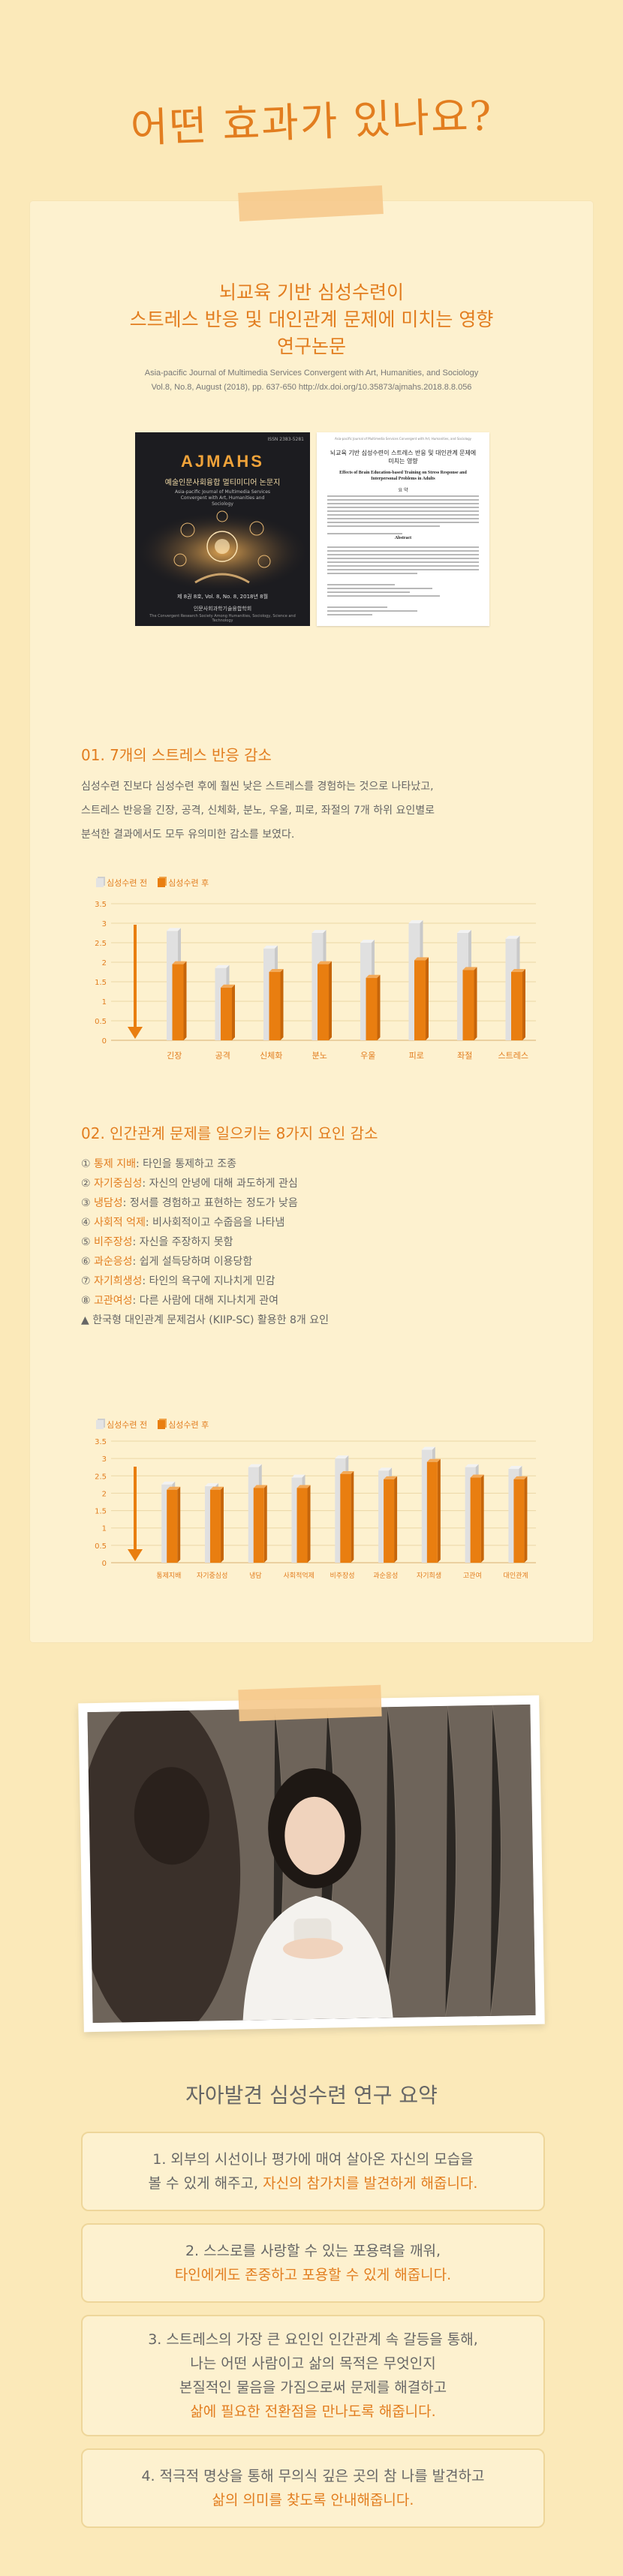  I want to click on tape-decoration, so click(310, 1703).